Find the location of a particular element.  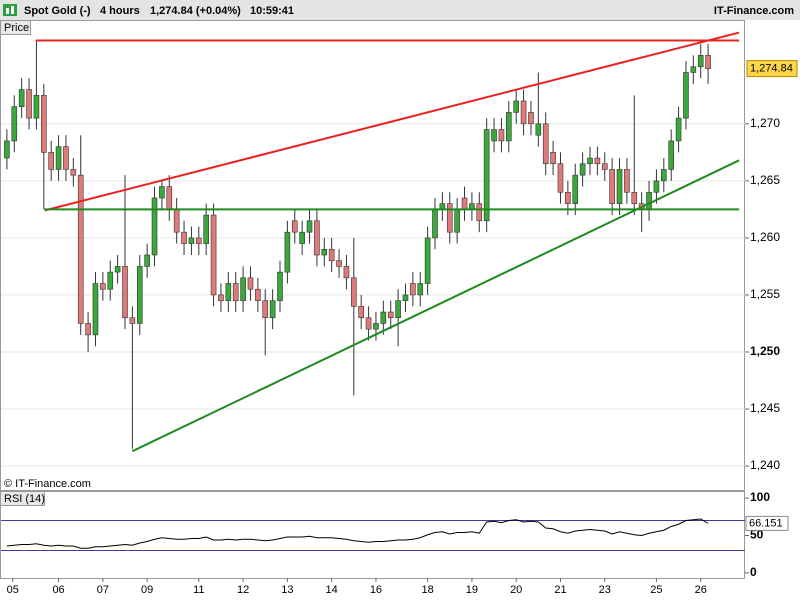

x-tick-label: 20 is located at coordinates (516, 590).